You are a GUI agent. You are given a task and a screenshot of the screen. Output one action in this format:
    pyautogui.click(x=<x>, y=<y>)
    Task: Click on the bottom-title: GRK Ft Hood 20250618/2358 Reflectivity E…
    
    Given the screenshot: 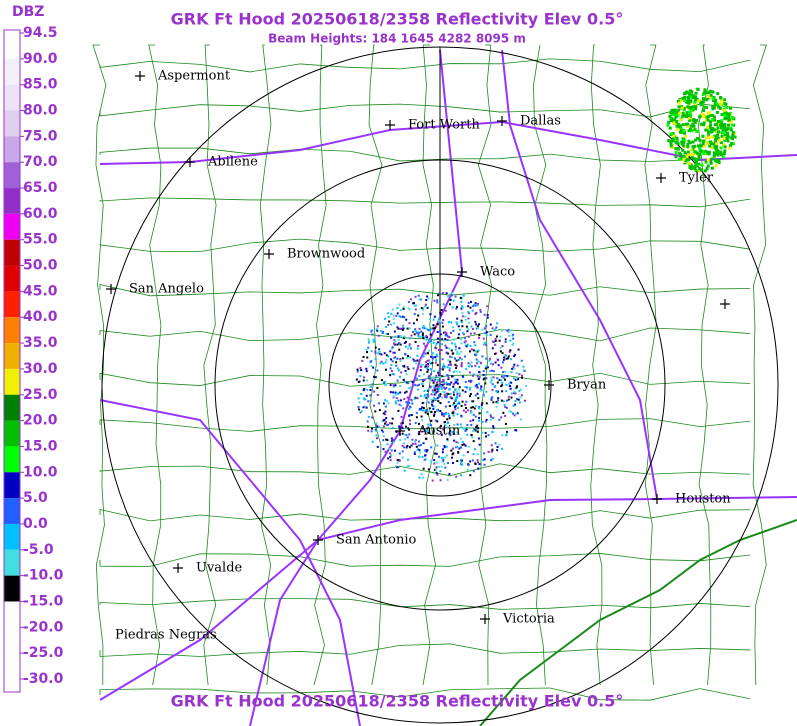 What is the action you would take?
    pyautogui.click(x=397, y=701)
    